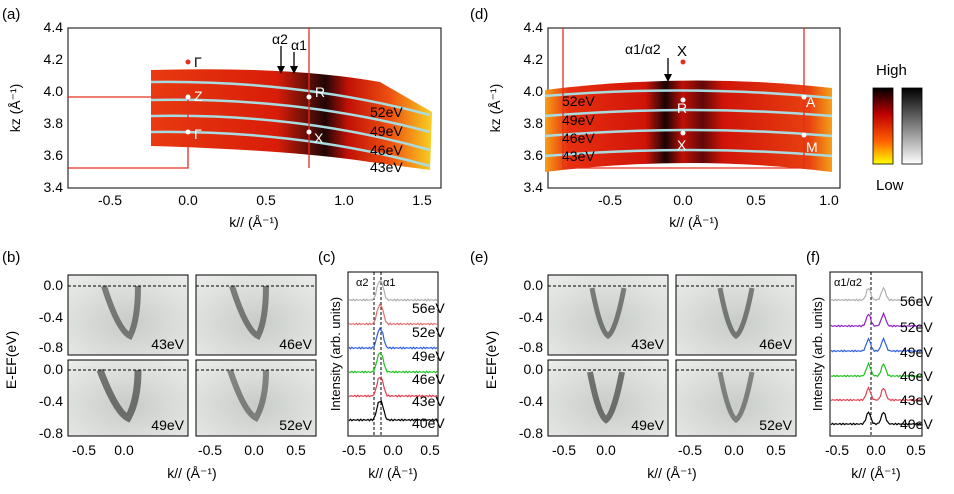 This screenshot has width=954, height=494. I want to click on label-x-top: X, so click(682, 51).